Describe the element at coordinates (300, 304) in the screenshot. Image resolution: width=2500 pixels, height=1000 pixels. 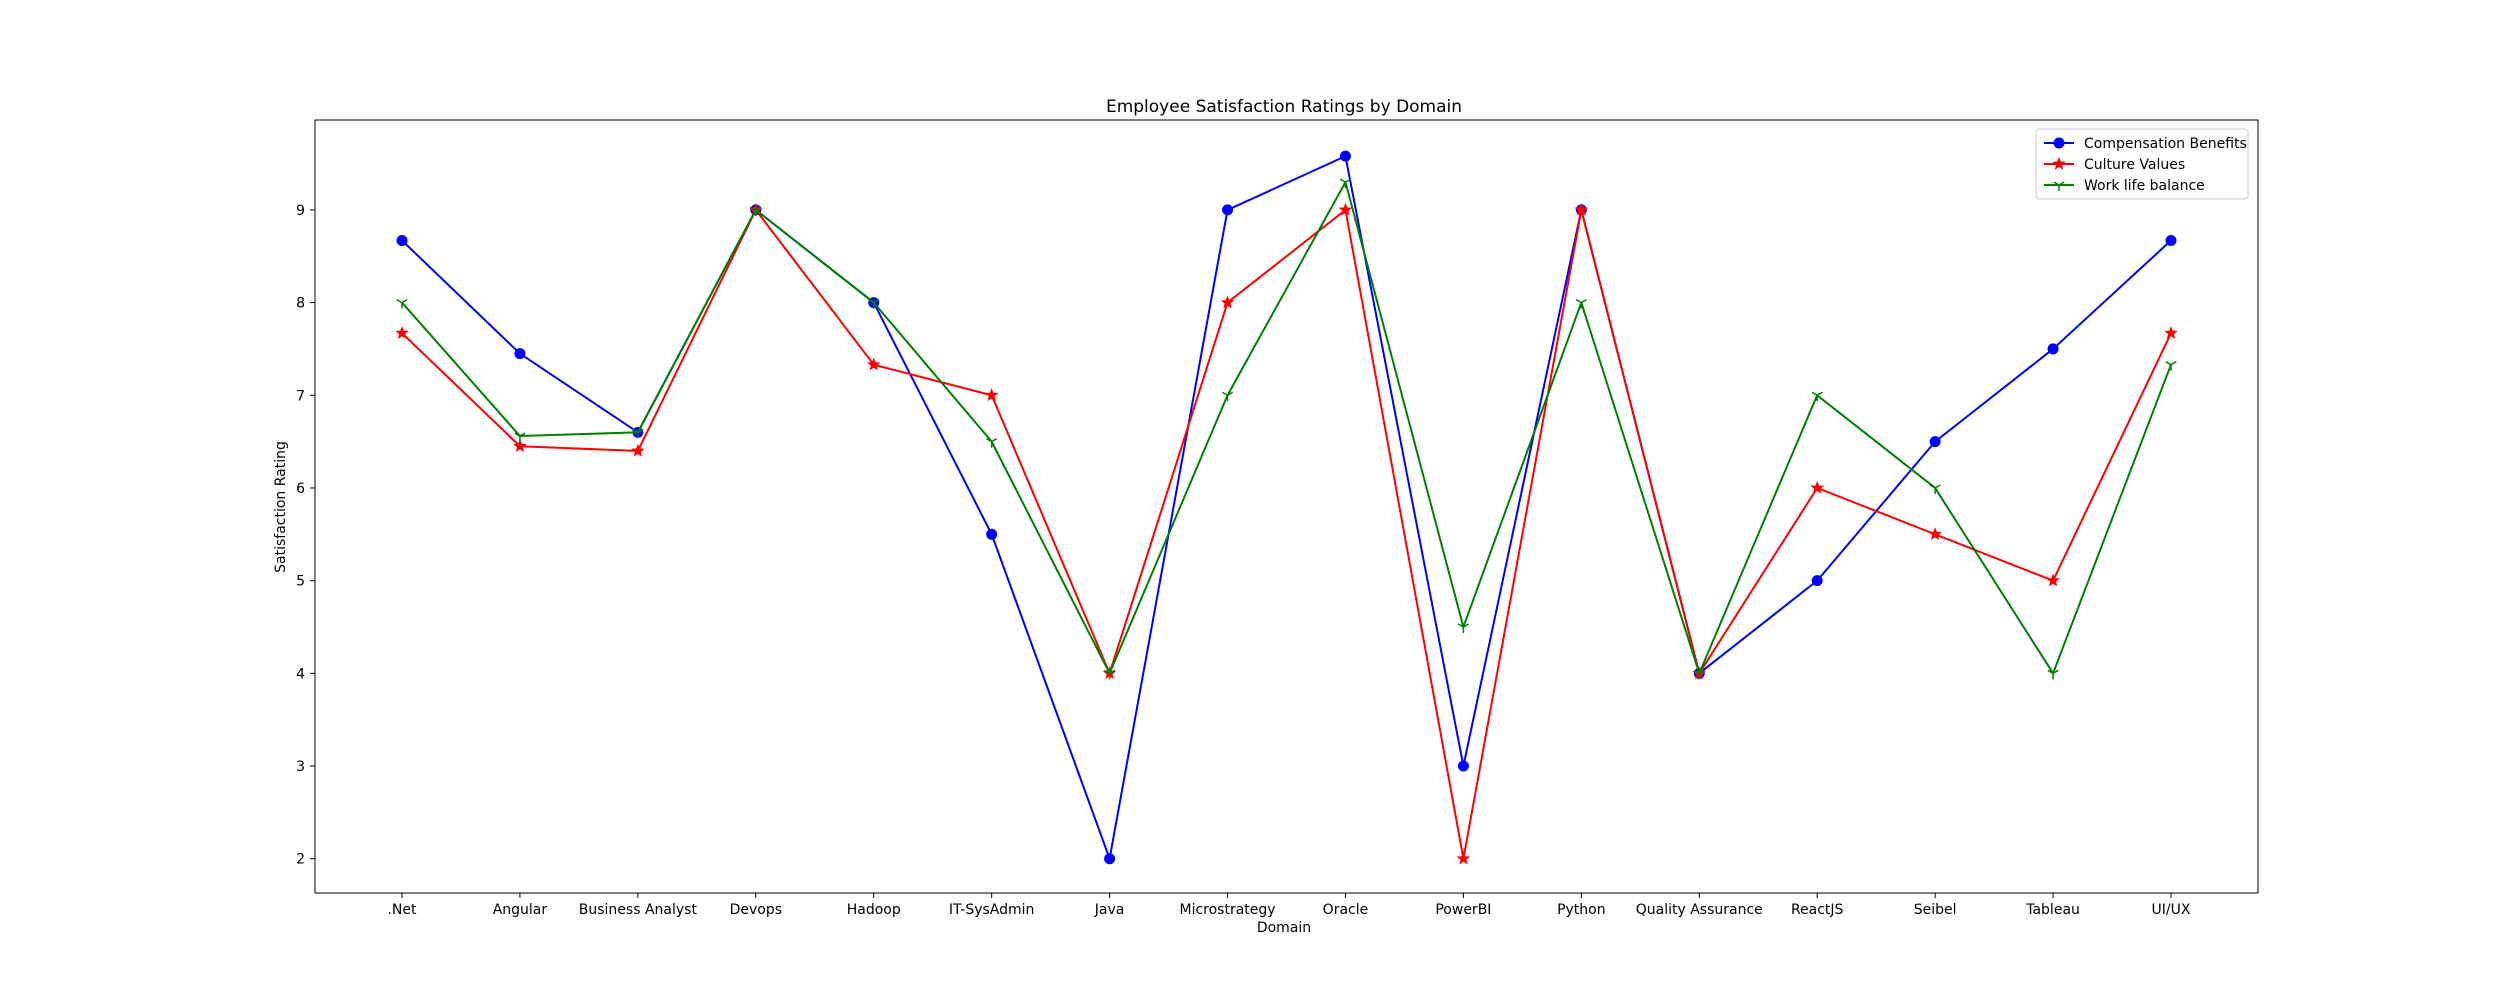
I see `y-tick-label: 8` at that location.